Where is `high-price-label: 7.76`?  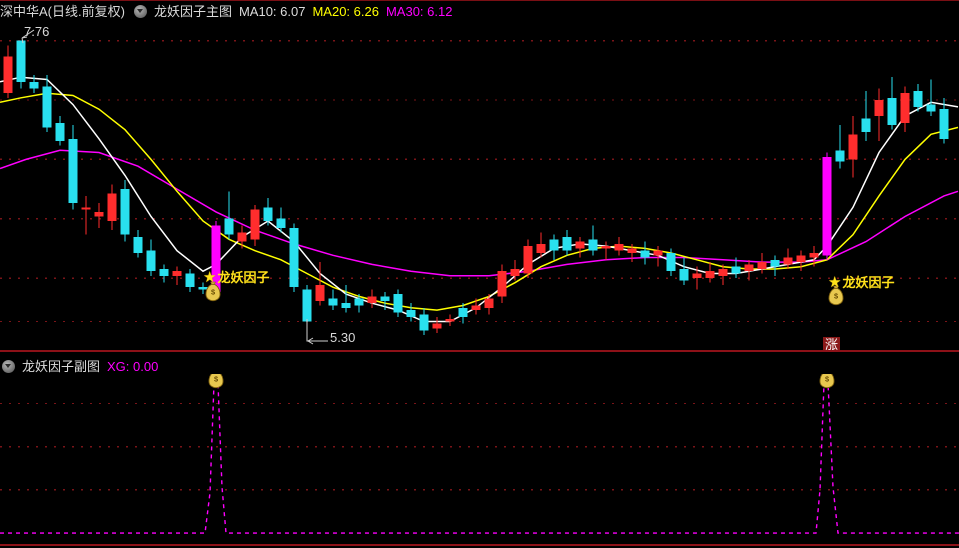
high-price-label: 7.76 is located at coordinates (37, 31).